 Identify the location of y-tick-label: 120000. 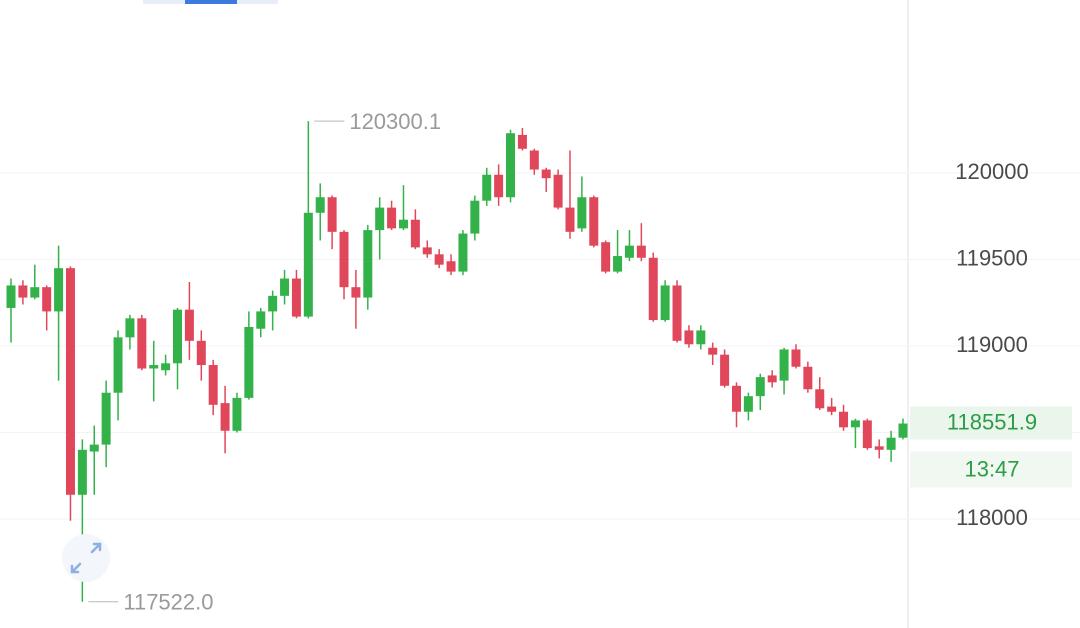
(991, 171).